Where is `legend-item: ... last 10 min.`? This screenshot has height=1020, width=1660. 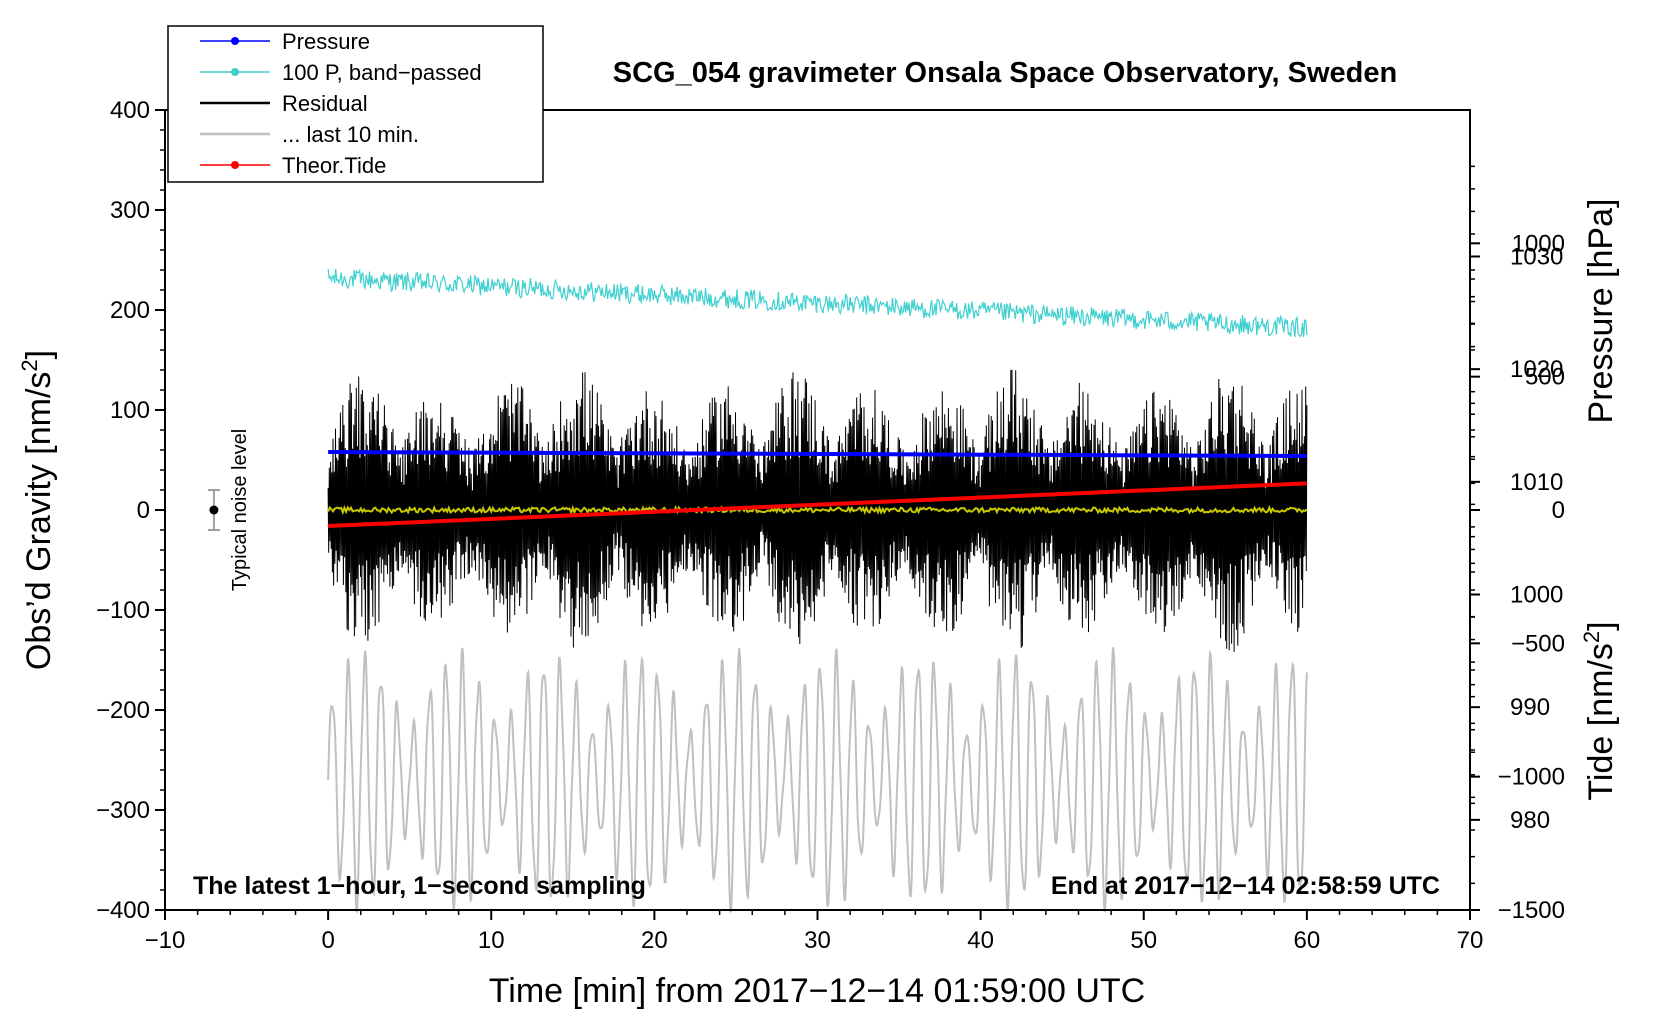 legend-item: ... last 10 min. is located at coordinates (309, 134).